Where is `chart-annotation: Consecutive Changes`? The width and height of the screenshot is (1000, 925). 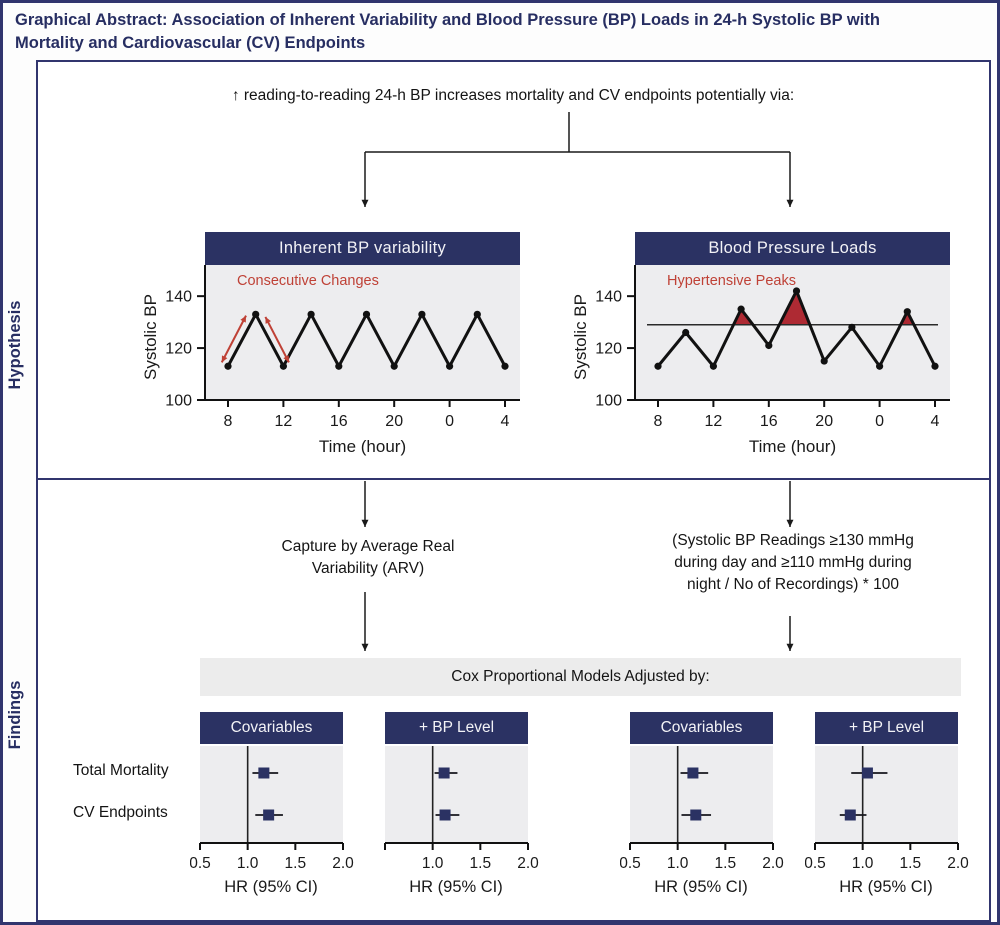
chart-annotation: Consecutive Changes is located at coordinates (308, 281).